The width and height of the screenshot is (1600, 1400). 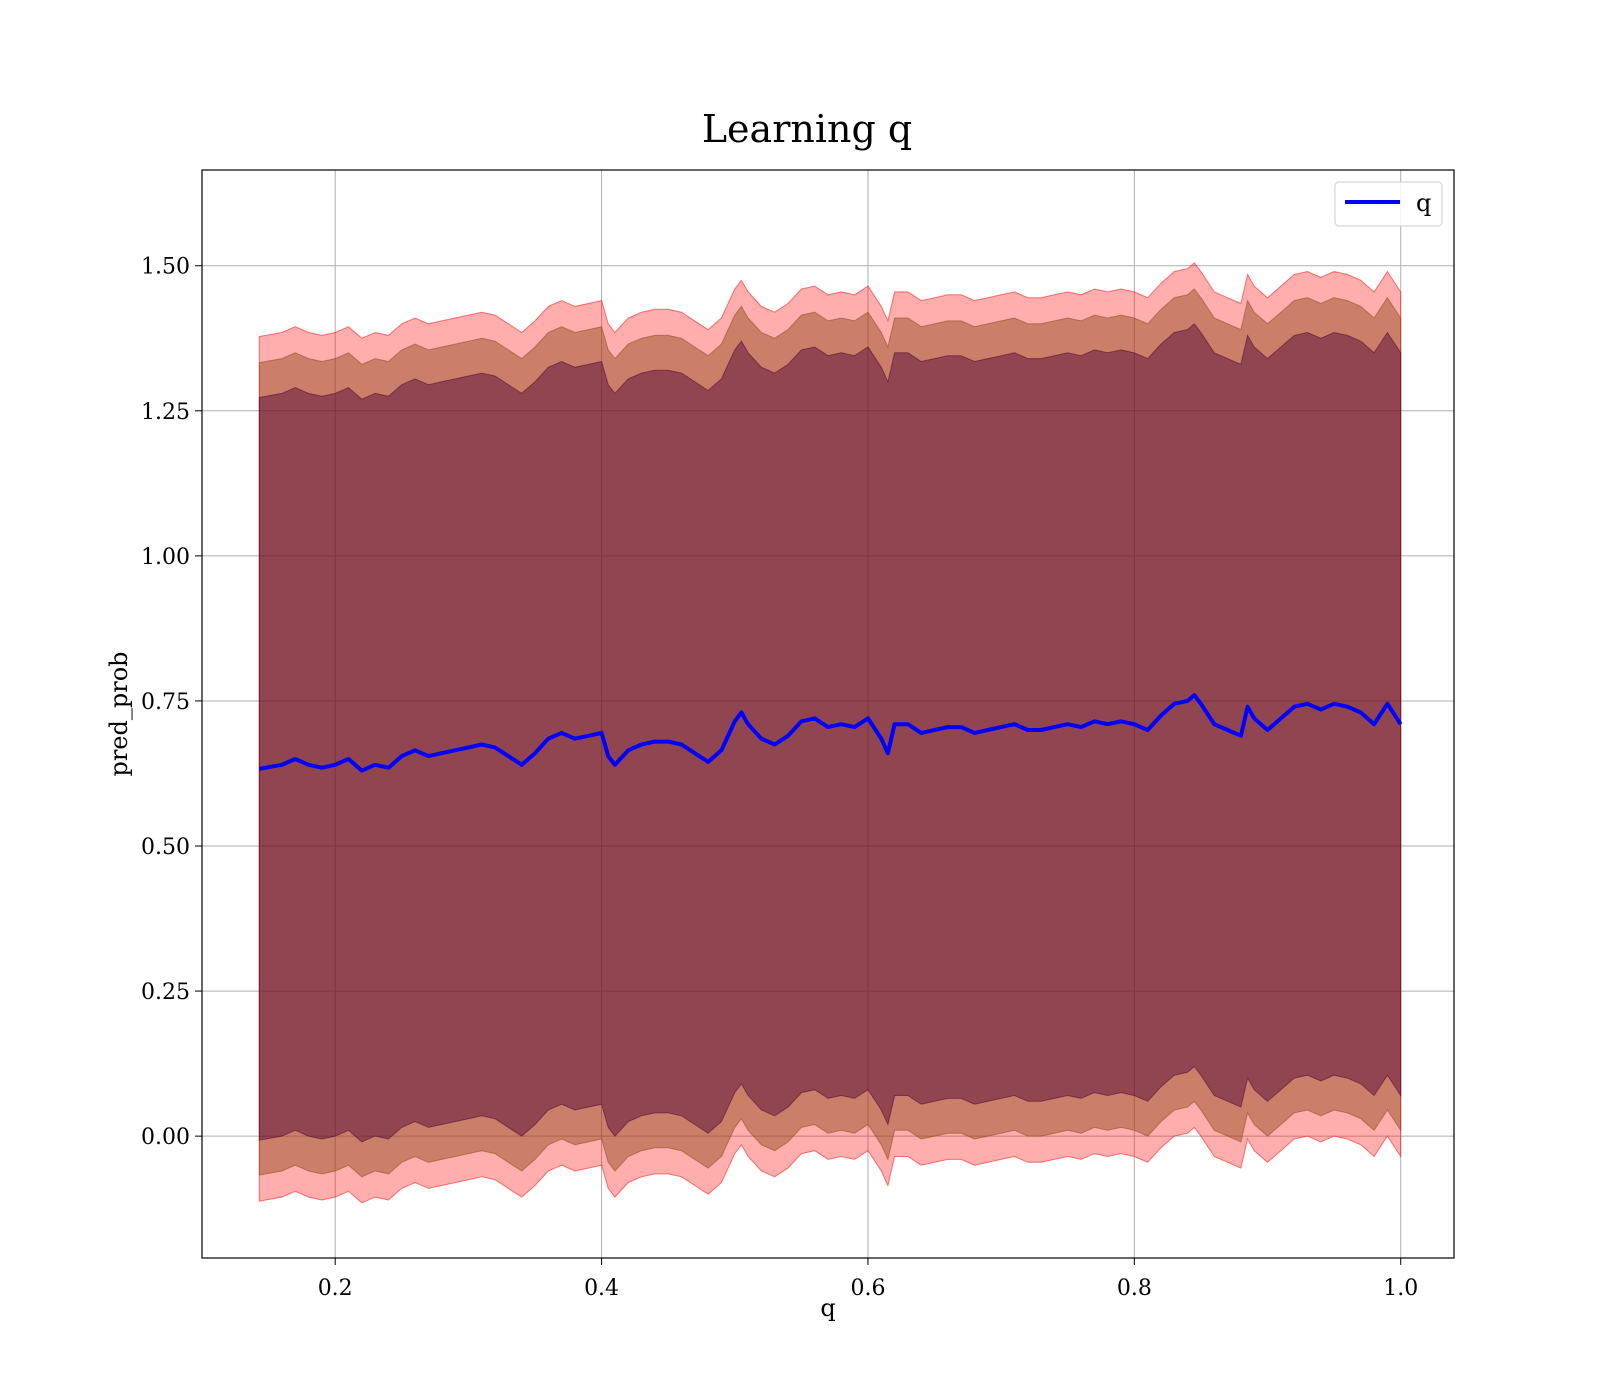 I want to click on x-axis-ticks: 0.2 0.4 0.6 0.8 1.0, so click(x=868, y=1279).